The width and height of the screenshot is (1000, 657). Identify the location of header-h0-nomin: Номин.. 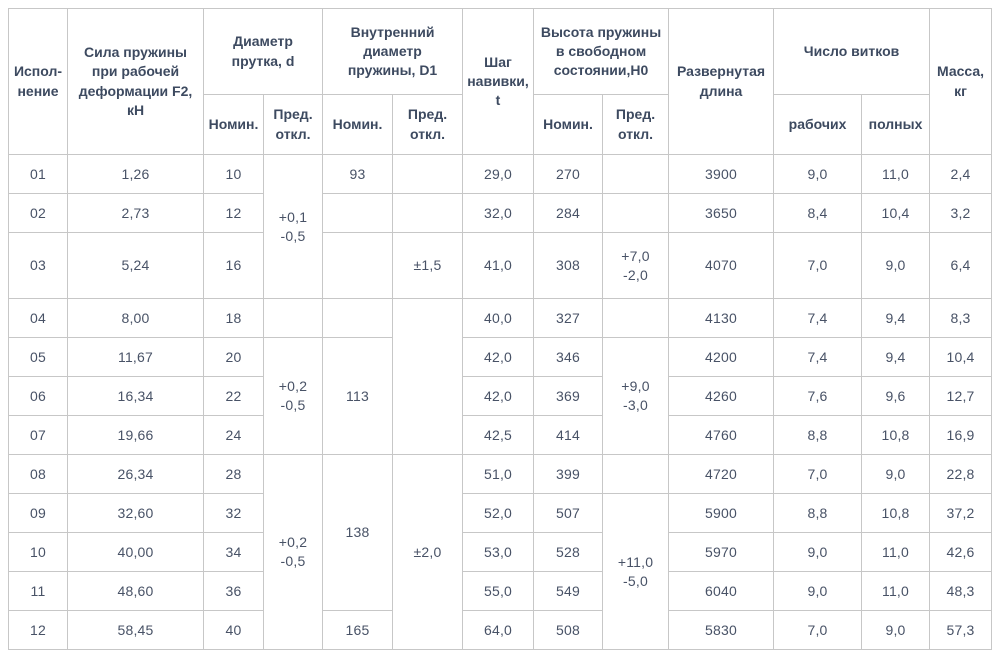
(568, 124).